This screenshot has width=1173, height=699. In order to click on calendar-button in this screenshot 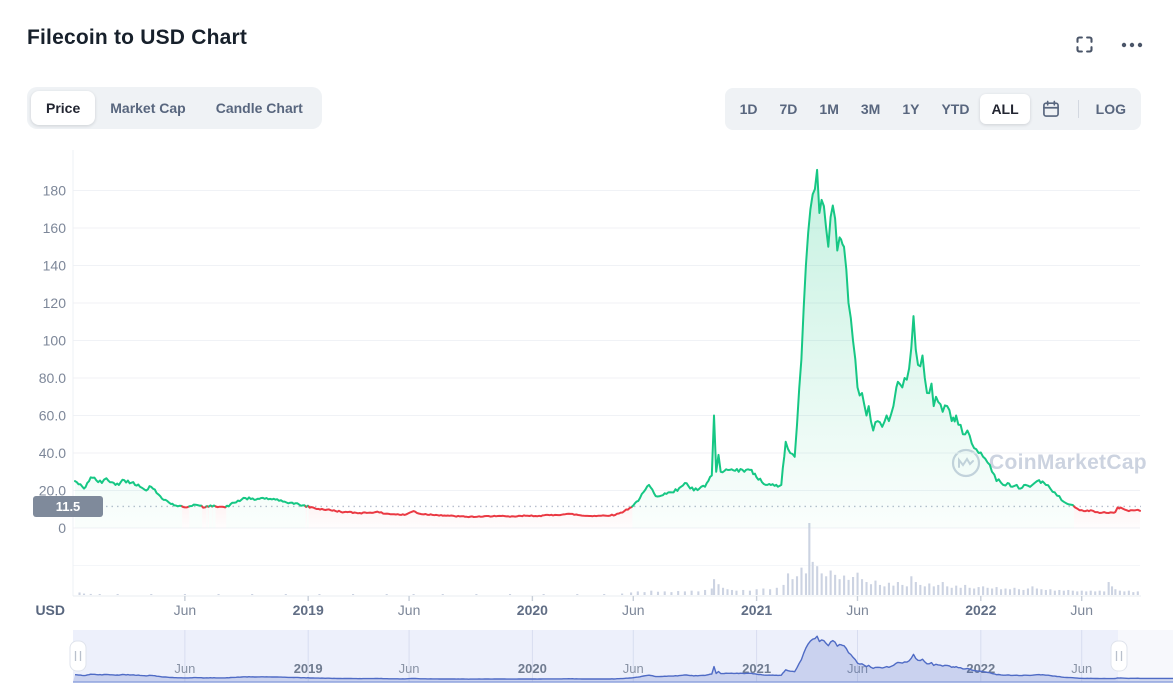, I will do `click(1051, 109)`.